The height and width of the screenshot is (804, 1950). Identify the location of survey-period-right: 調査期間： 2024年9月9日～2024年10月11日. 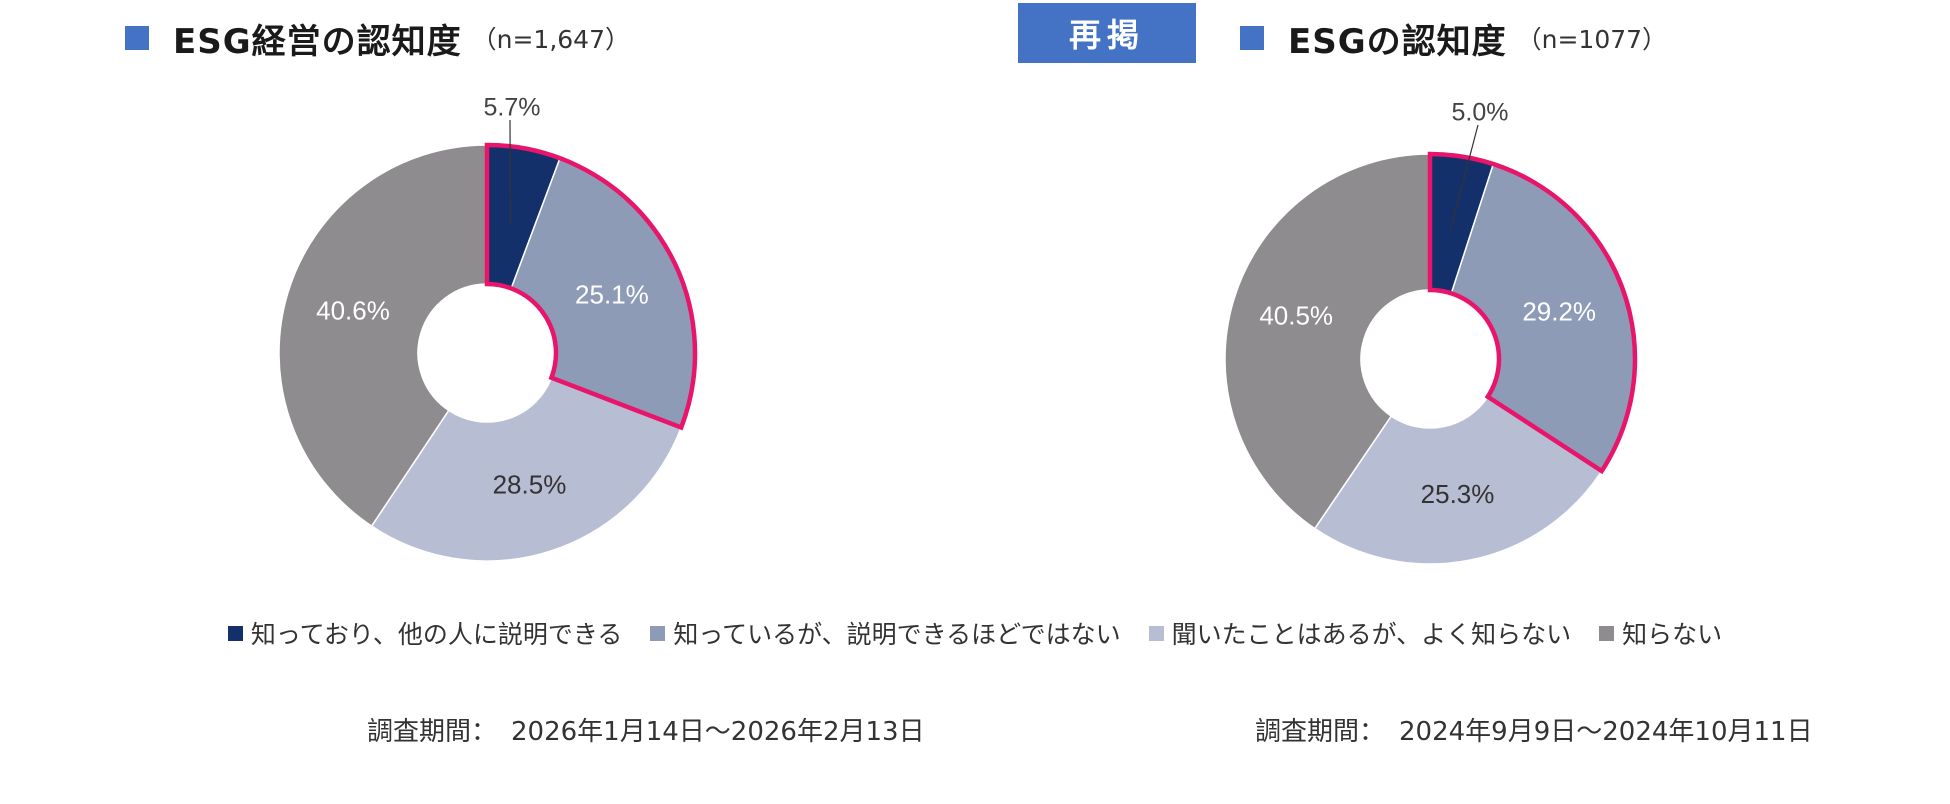
(1534, 729).